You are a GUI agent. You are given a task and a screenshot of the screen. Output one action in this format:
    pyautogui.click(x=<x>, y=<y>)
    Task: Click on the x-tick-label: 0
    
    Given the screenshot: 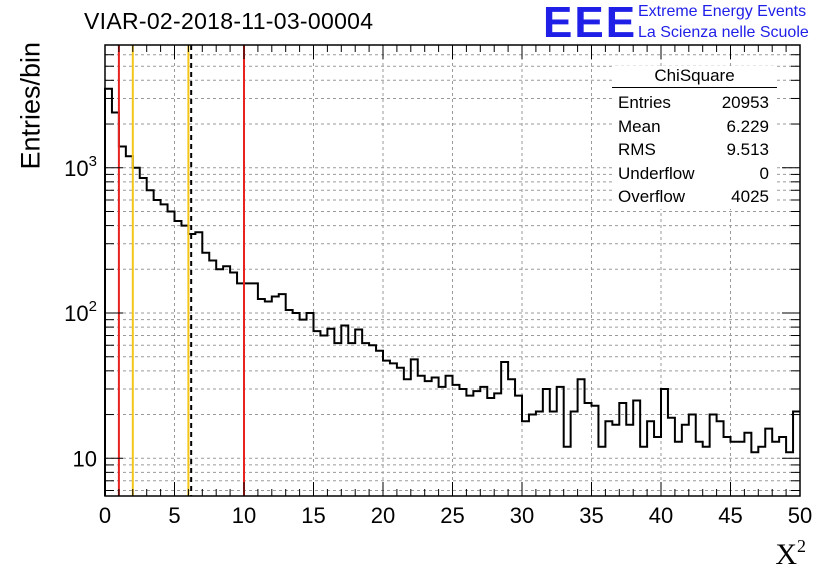 What is the action you would take?
    pyautogui.click(x=105, y=515)
    